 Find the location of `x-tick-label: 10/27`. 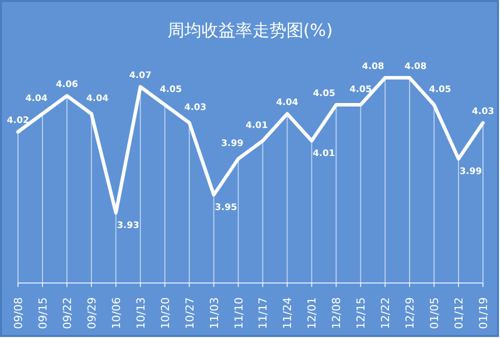

x-tick-label: 10/27 is located at coordinates (189, 313).